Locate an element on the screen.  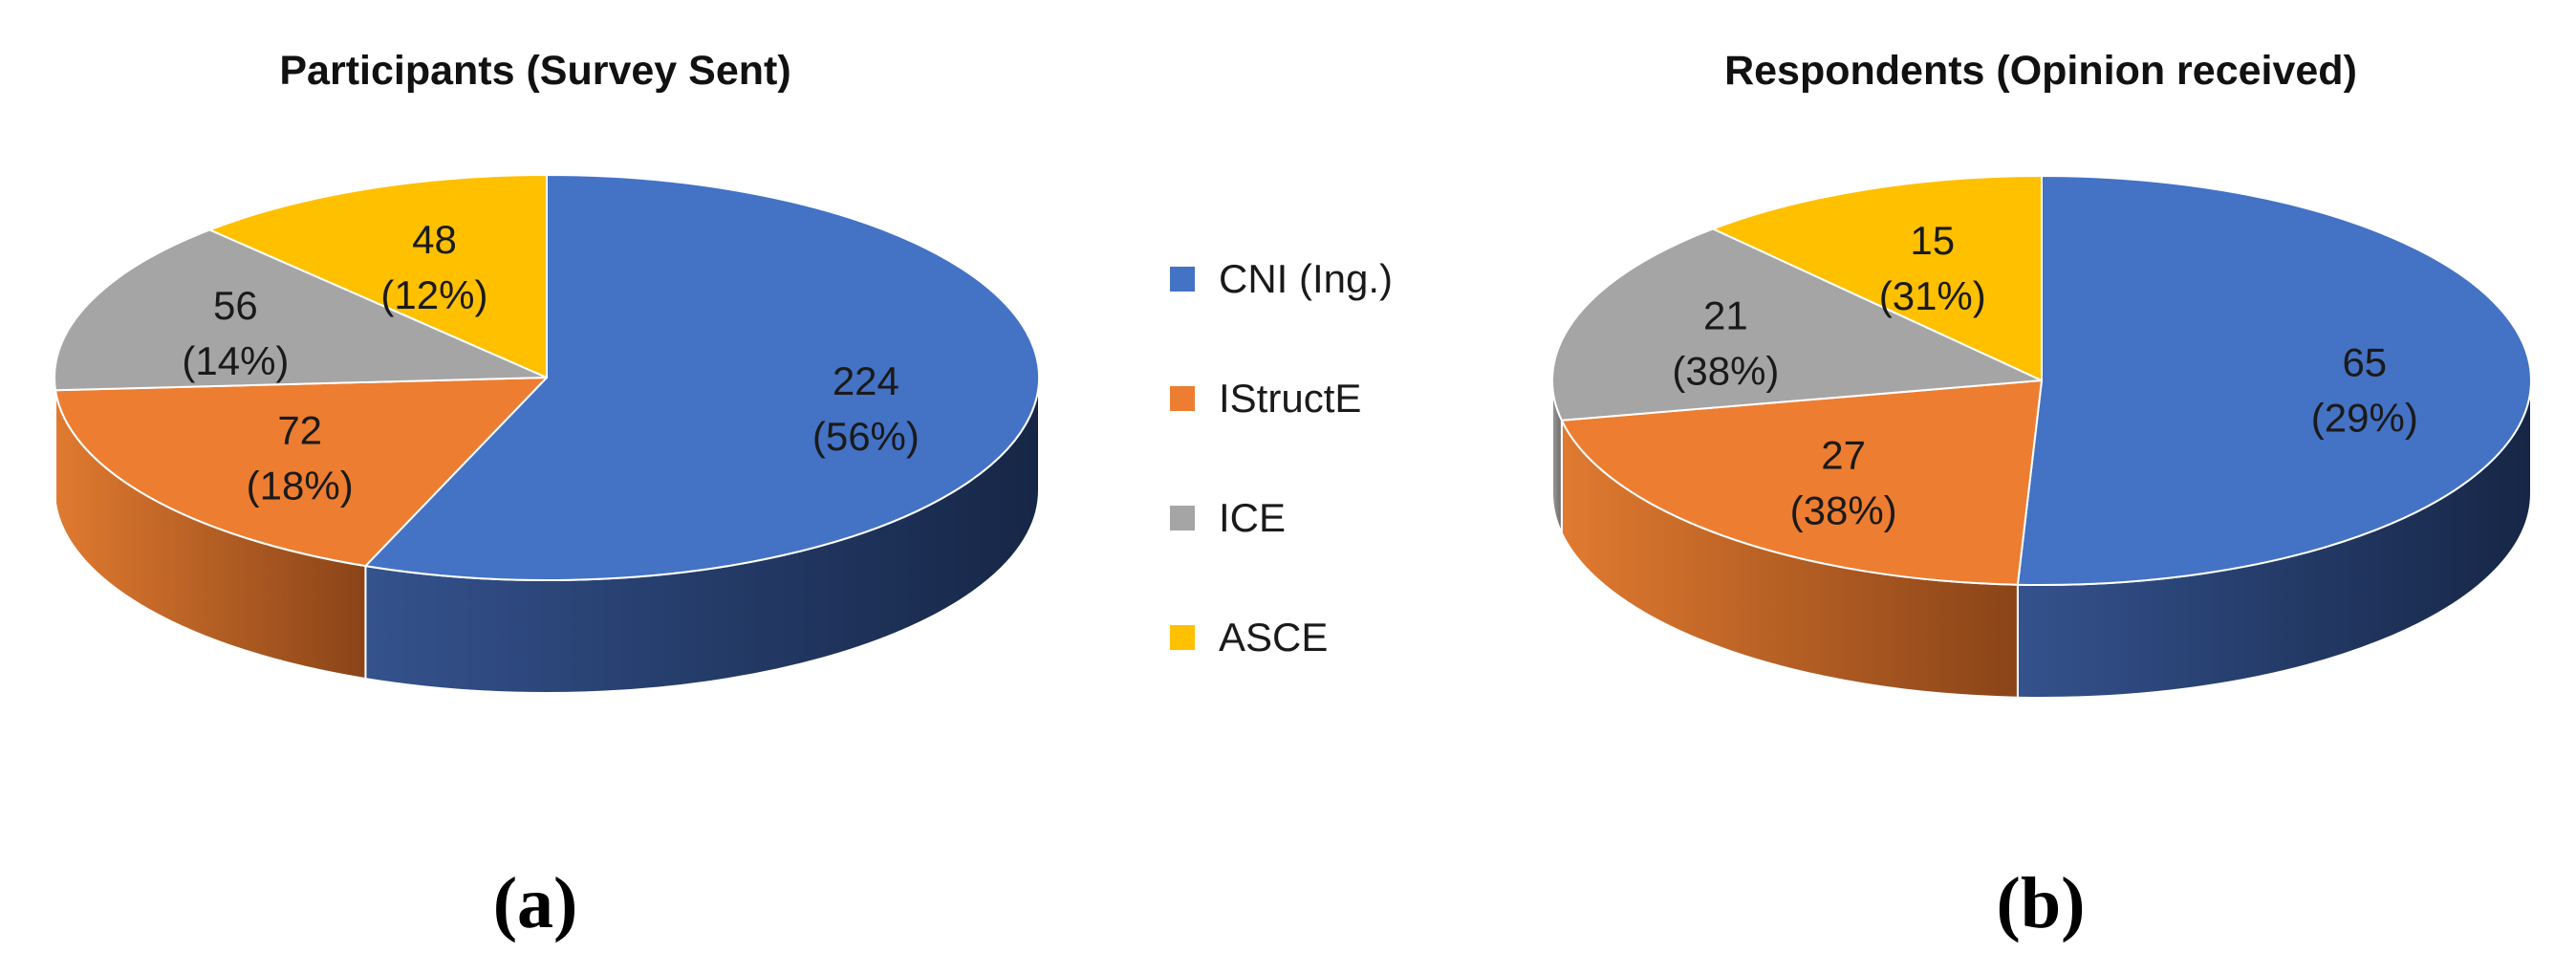
chart-a-value-label-cni: 224 is located at coordinates (866, 380).